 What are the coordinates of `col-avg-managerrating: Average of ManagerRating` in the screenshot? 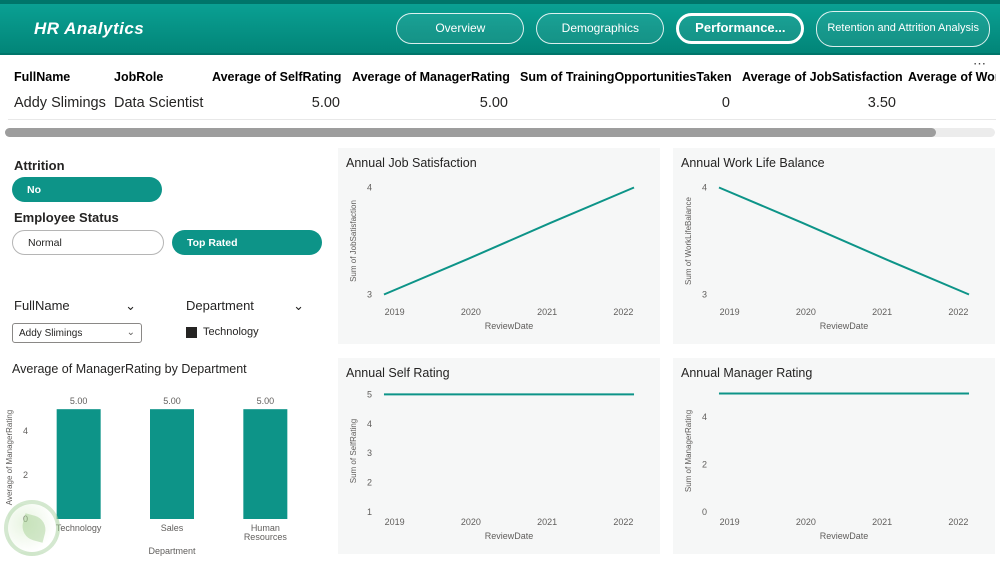 It's located at (431, 77).